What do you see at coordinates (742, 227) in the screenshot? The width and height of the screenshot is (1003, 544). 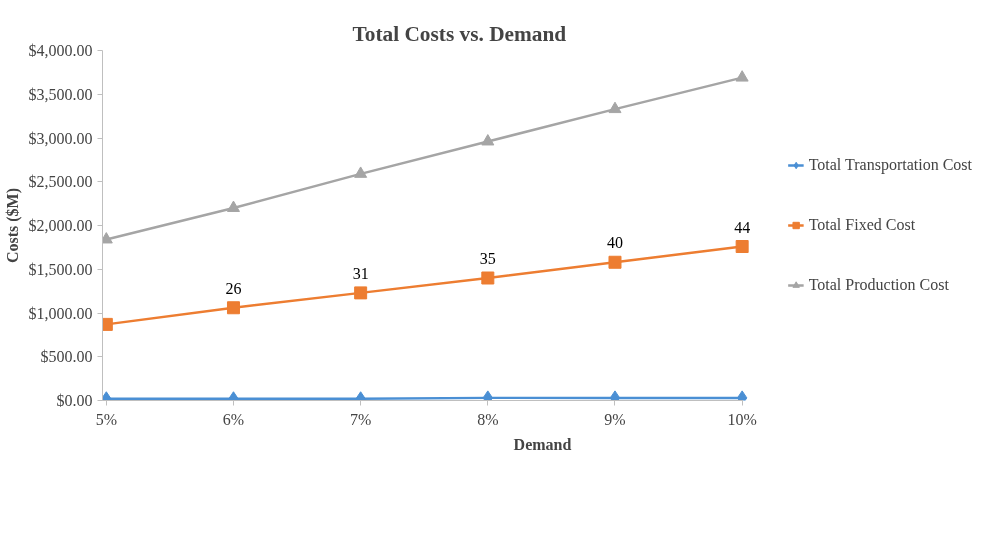 I see `annotation: 44` at bounding box center [742, 227].